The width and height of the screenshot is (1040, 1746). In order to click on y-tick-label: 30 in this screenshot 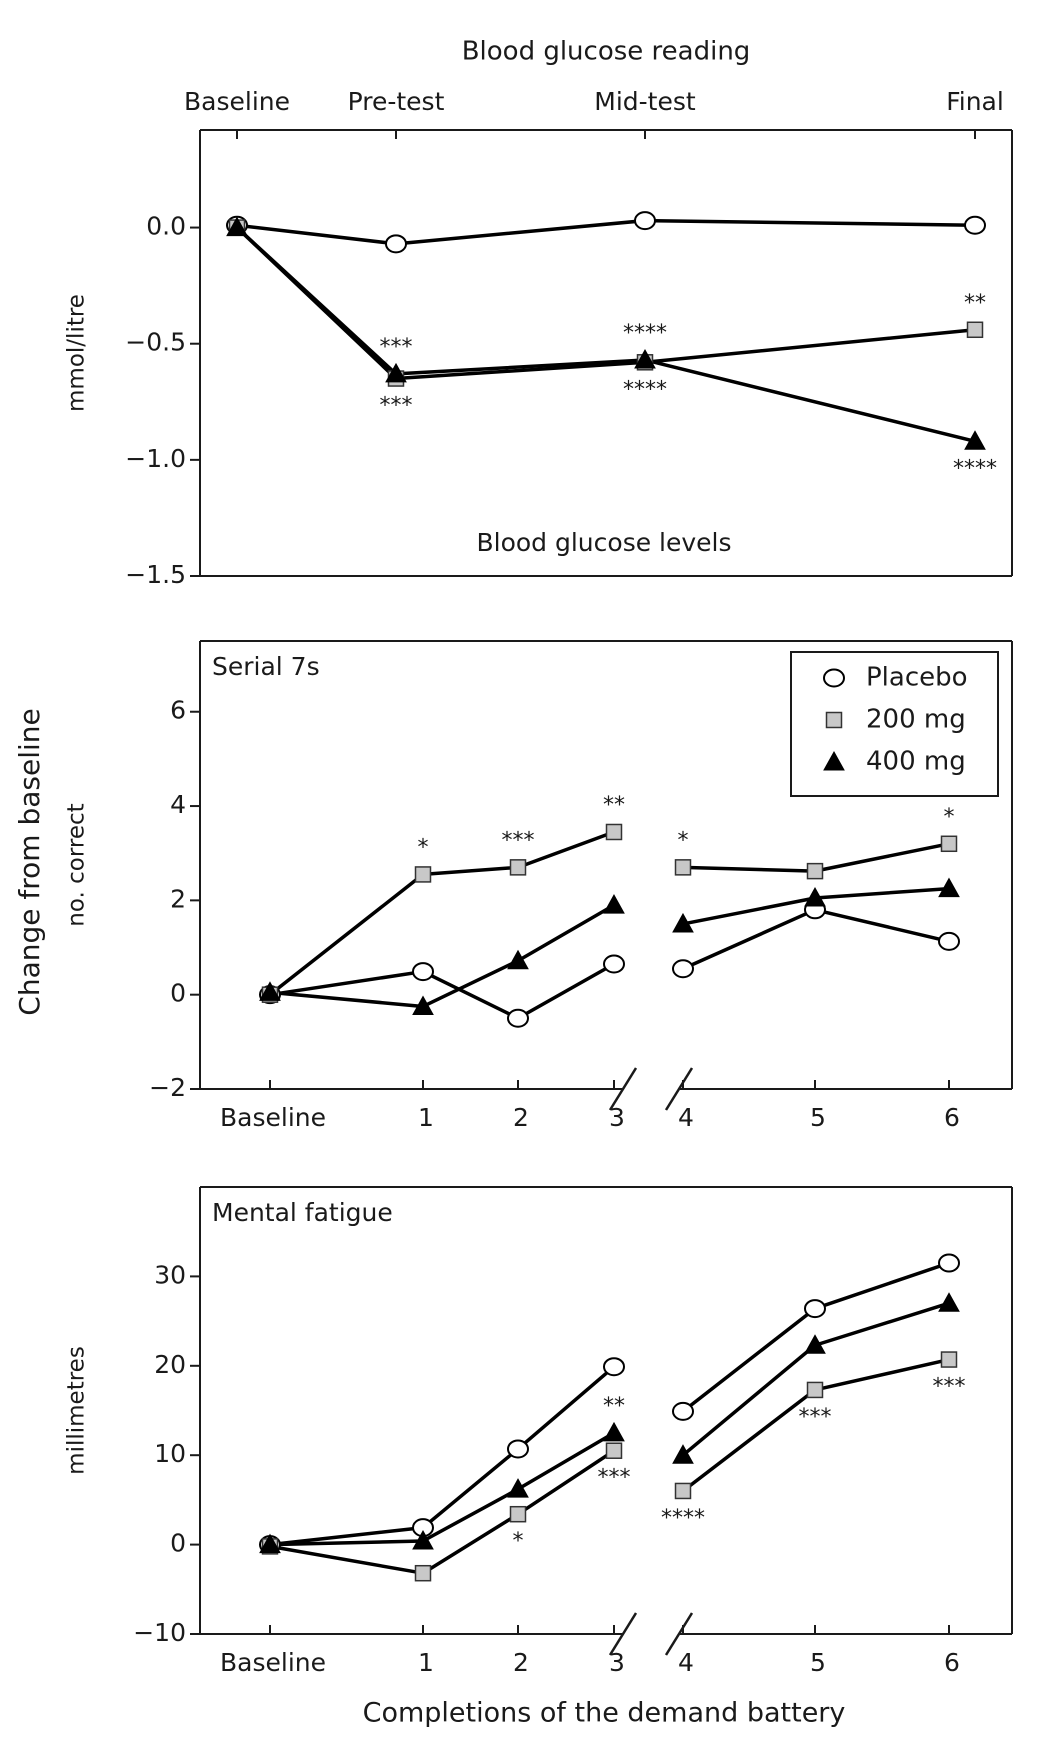, I will do `click(170, 1274)`.